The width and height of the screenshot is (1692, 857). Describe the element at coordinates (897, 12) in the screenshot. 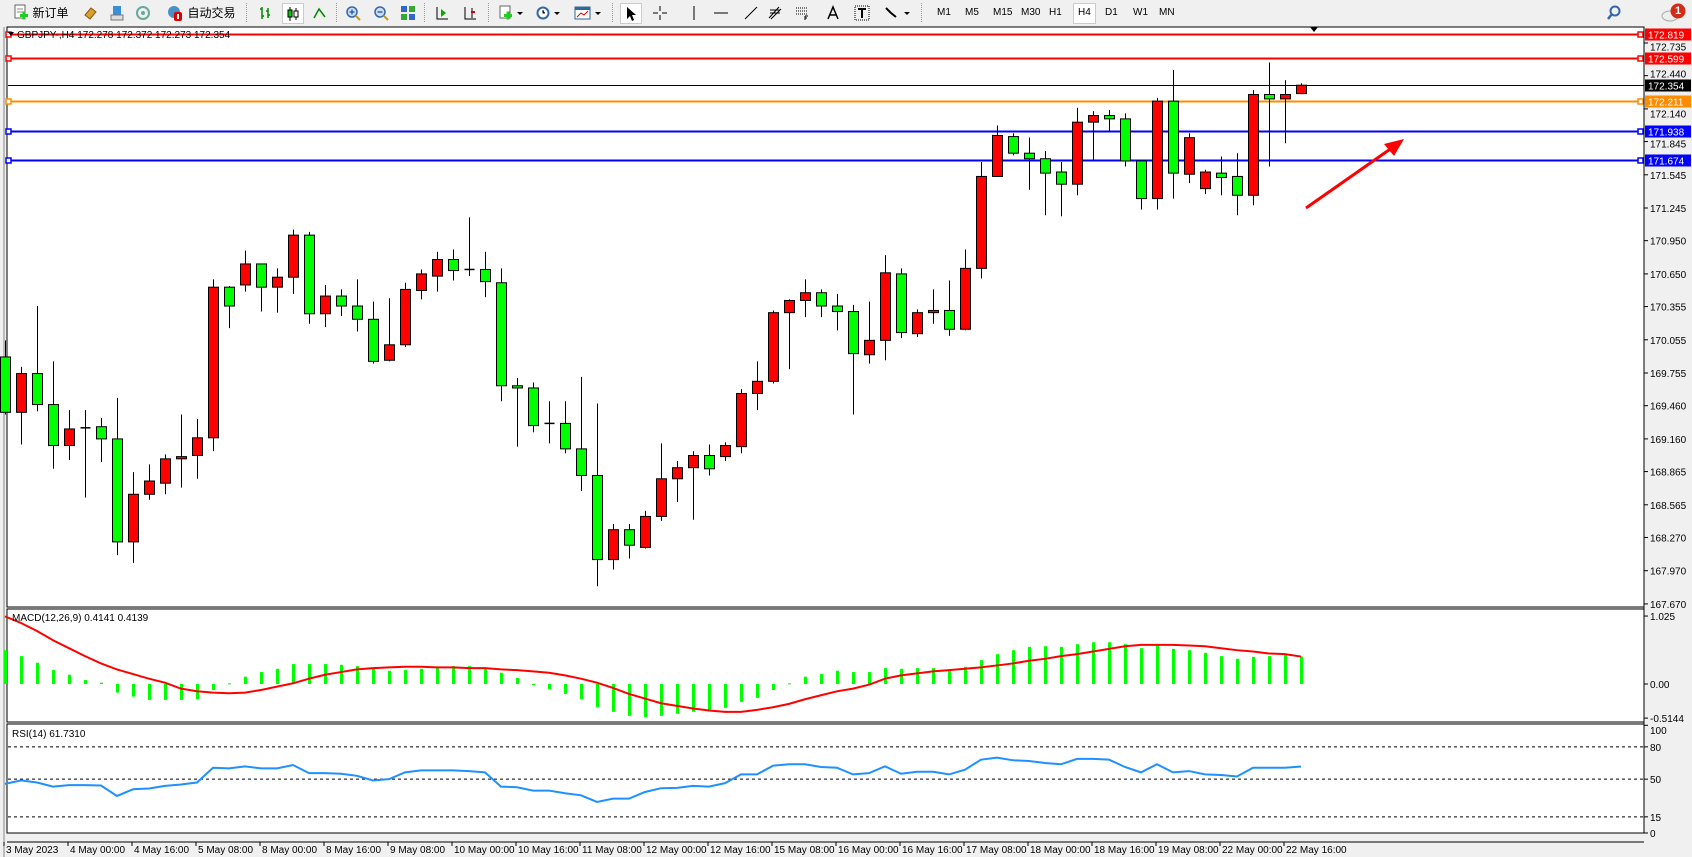

I see `arrows-button` at that location.